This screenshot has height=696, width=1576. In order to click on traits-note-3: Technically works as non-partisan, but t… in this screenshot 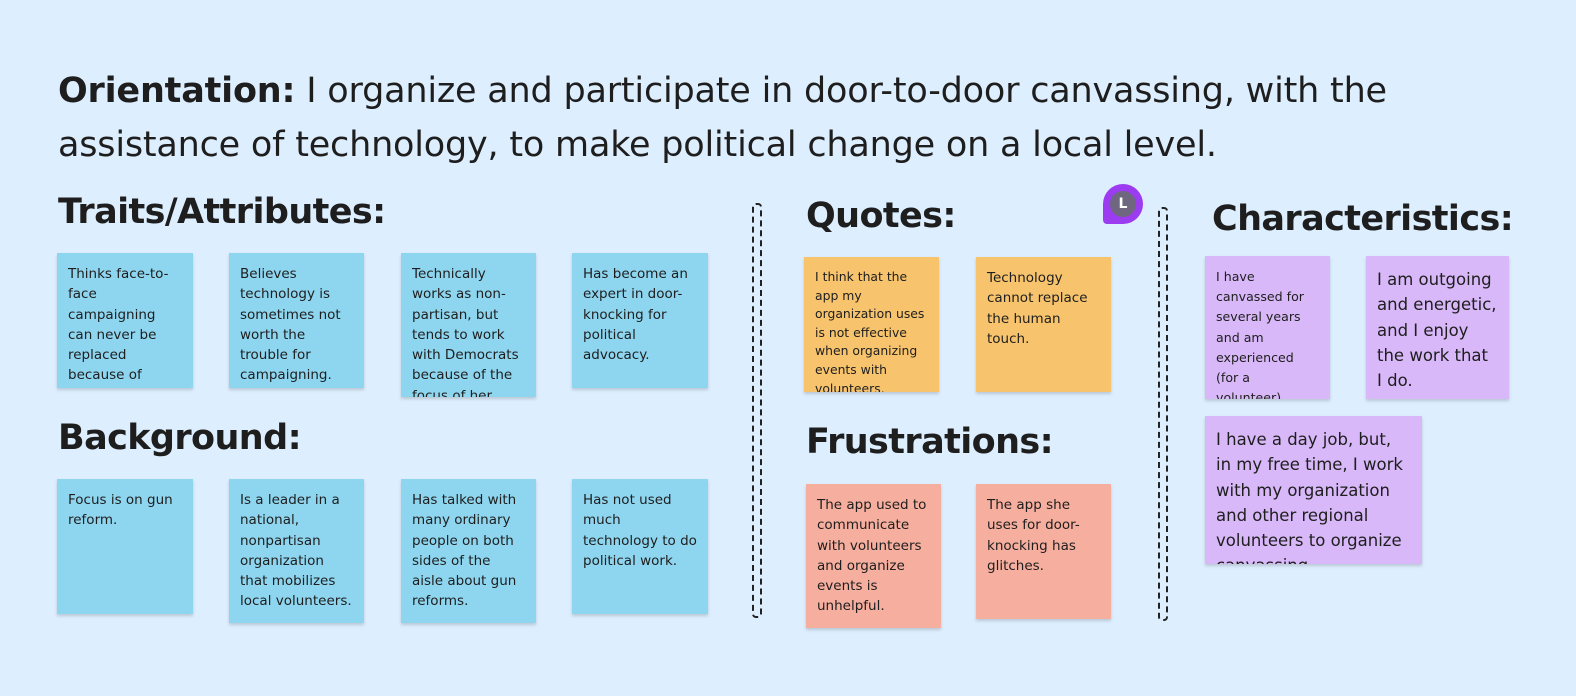, I will do `click(468, 325)`.